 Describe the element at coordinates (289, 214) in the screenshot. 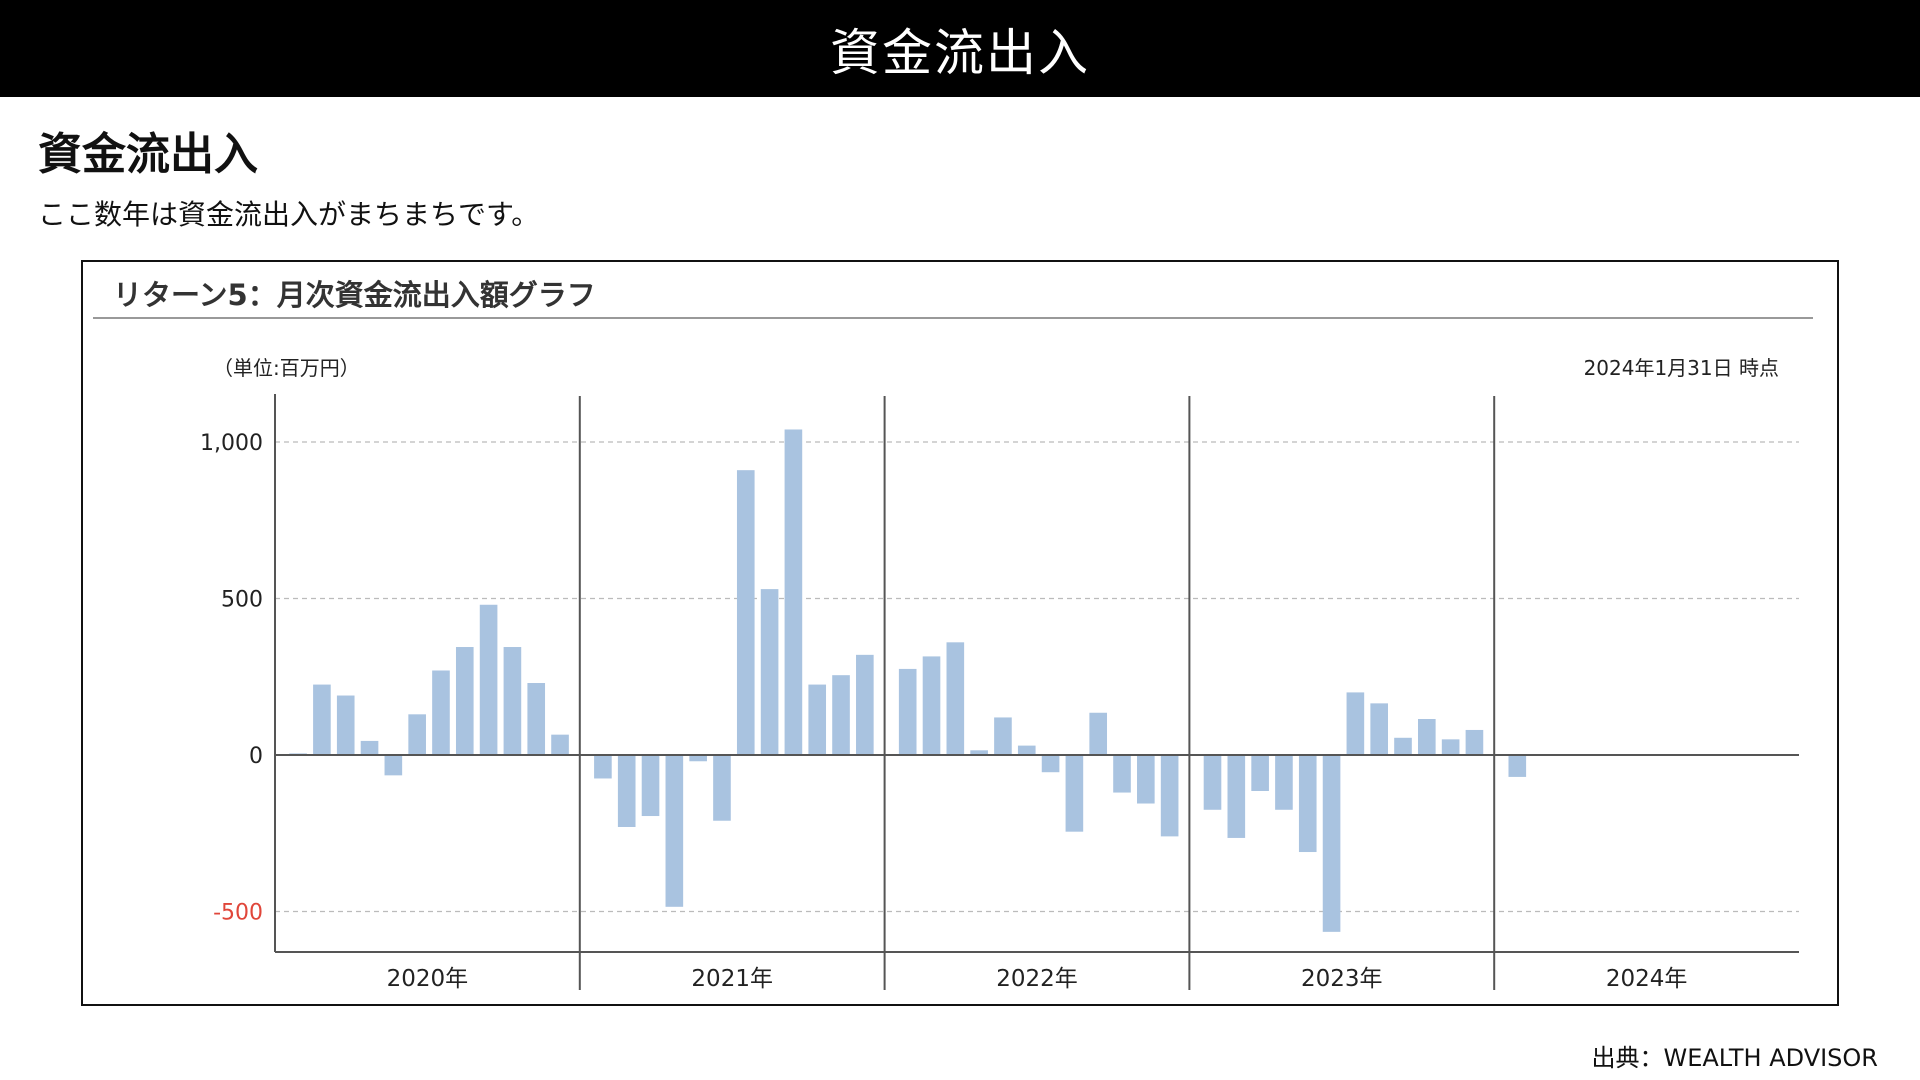

I see `page-description: ここ数年は資金流出入がまちまちです。` at that location.